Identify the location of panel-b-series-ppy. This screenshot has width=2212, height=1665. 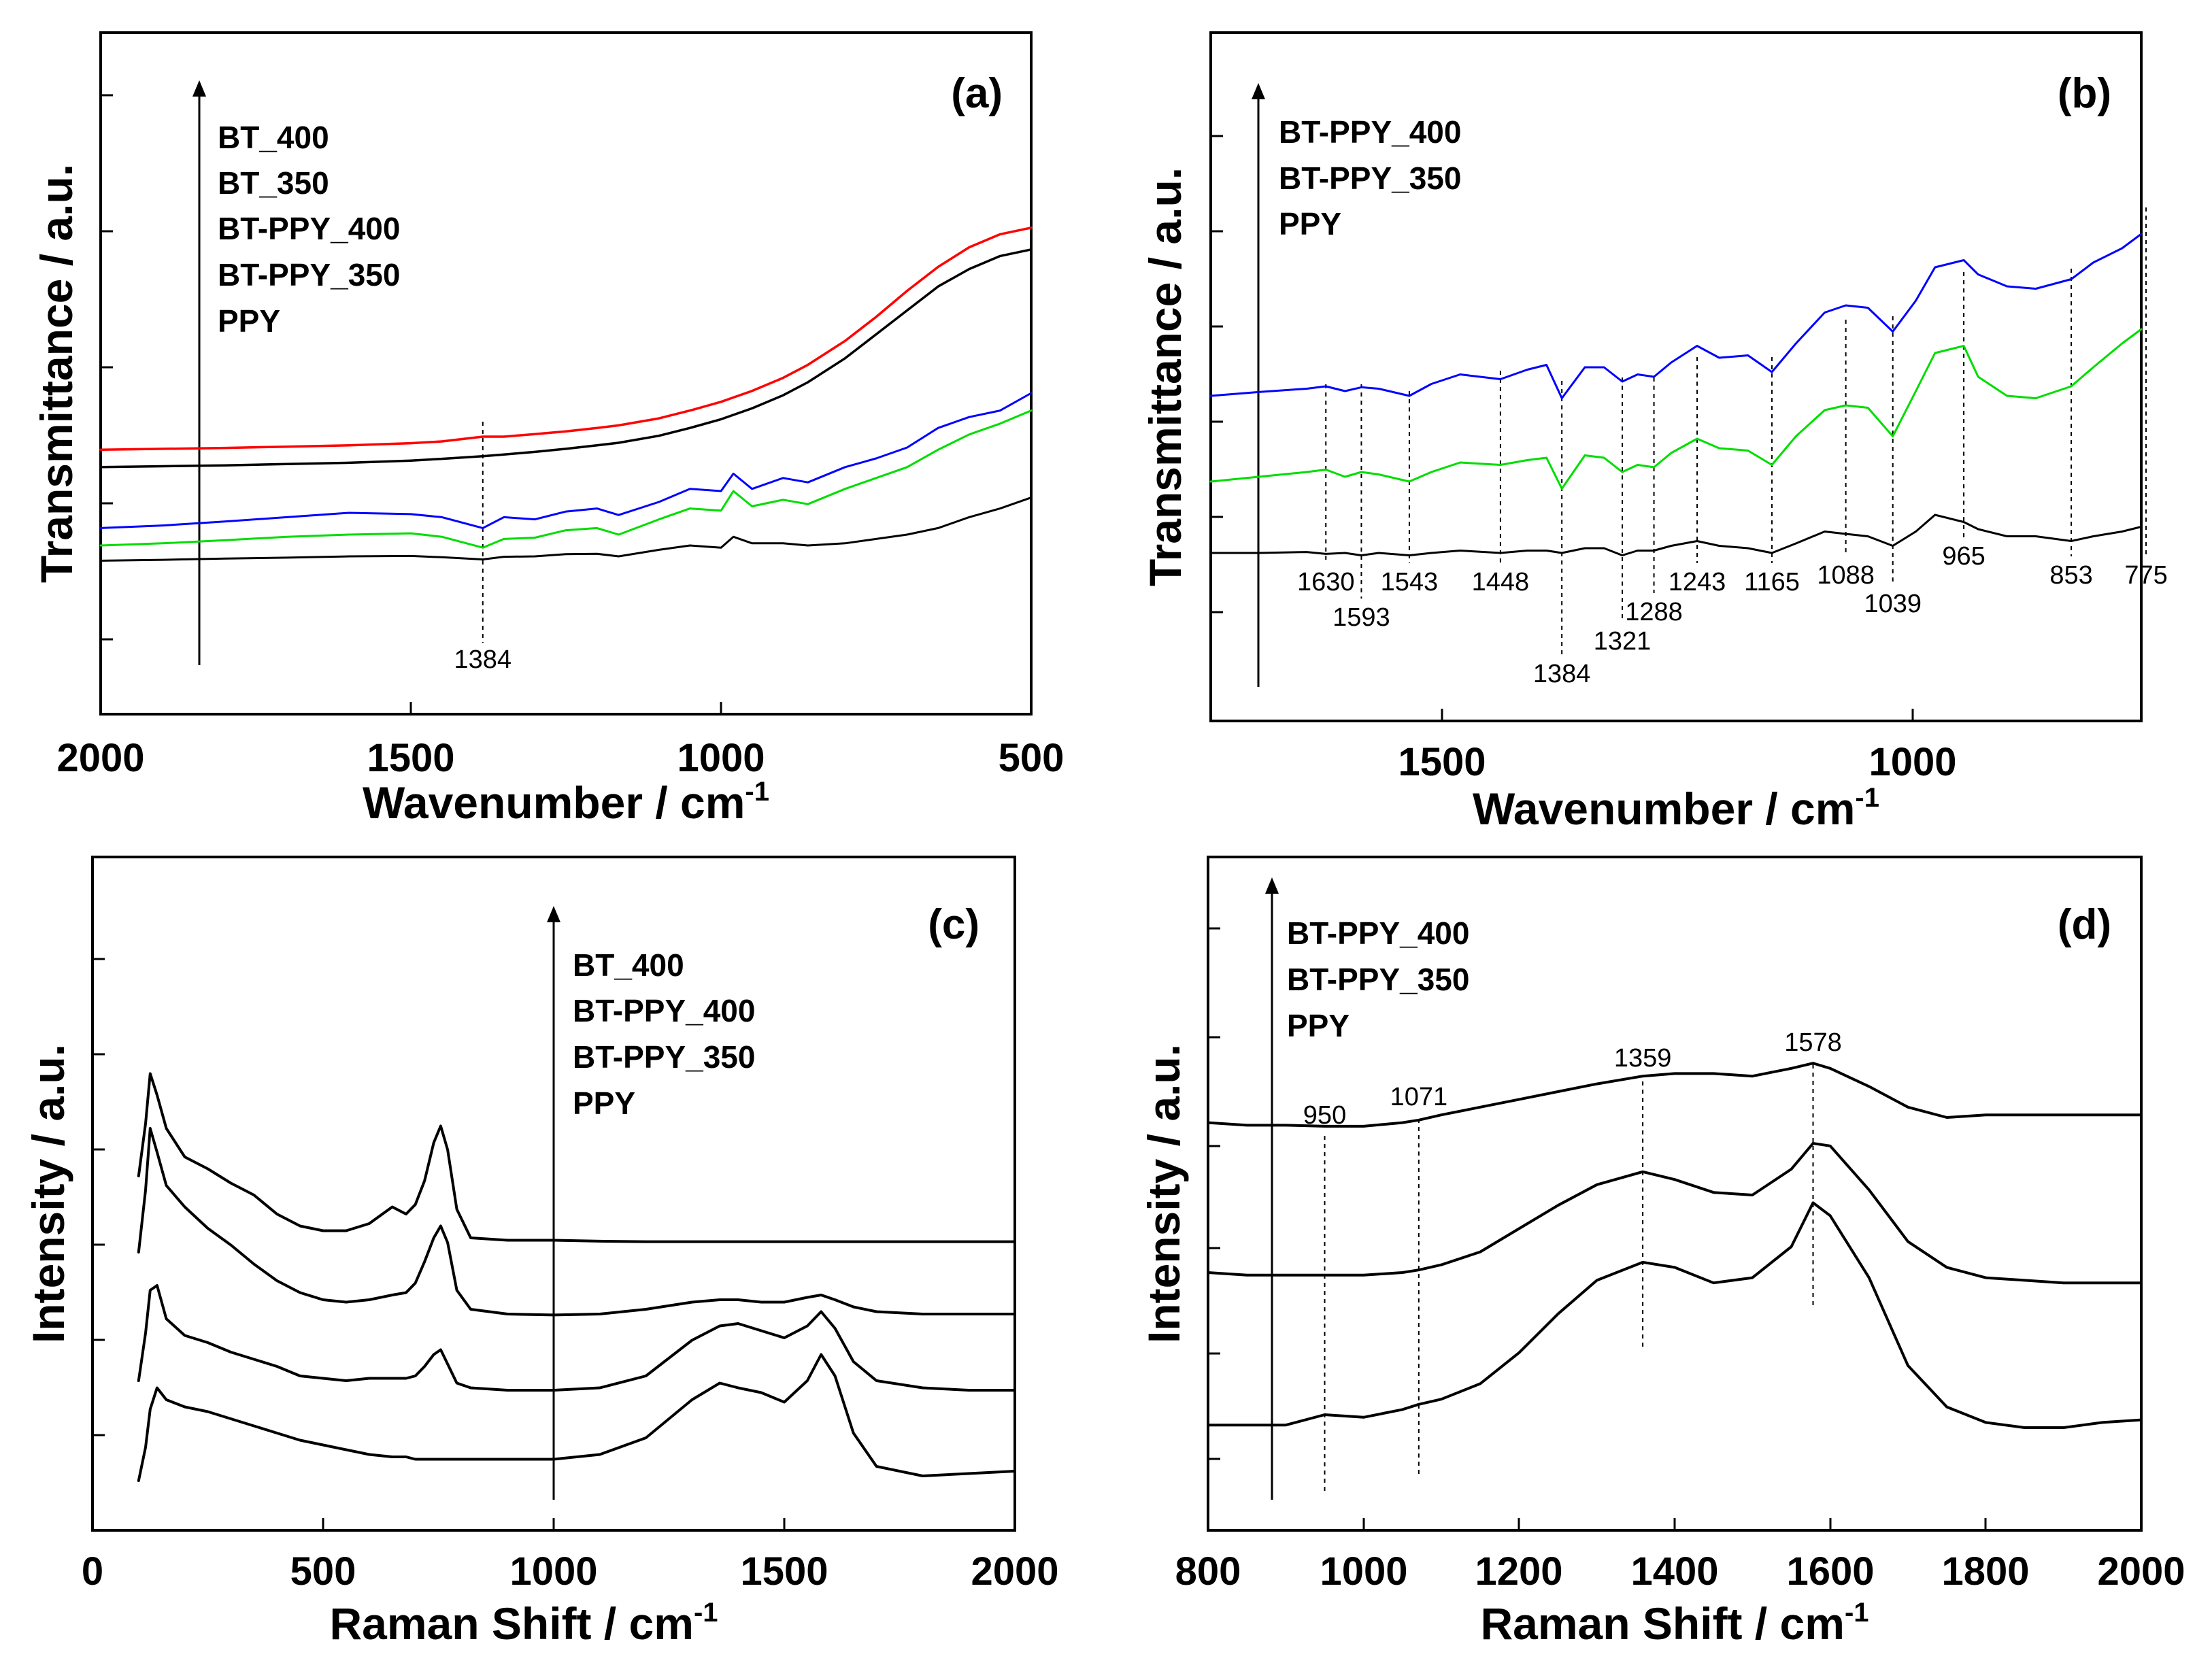
(1676, 535).